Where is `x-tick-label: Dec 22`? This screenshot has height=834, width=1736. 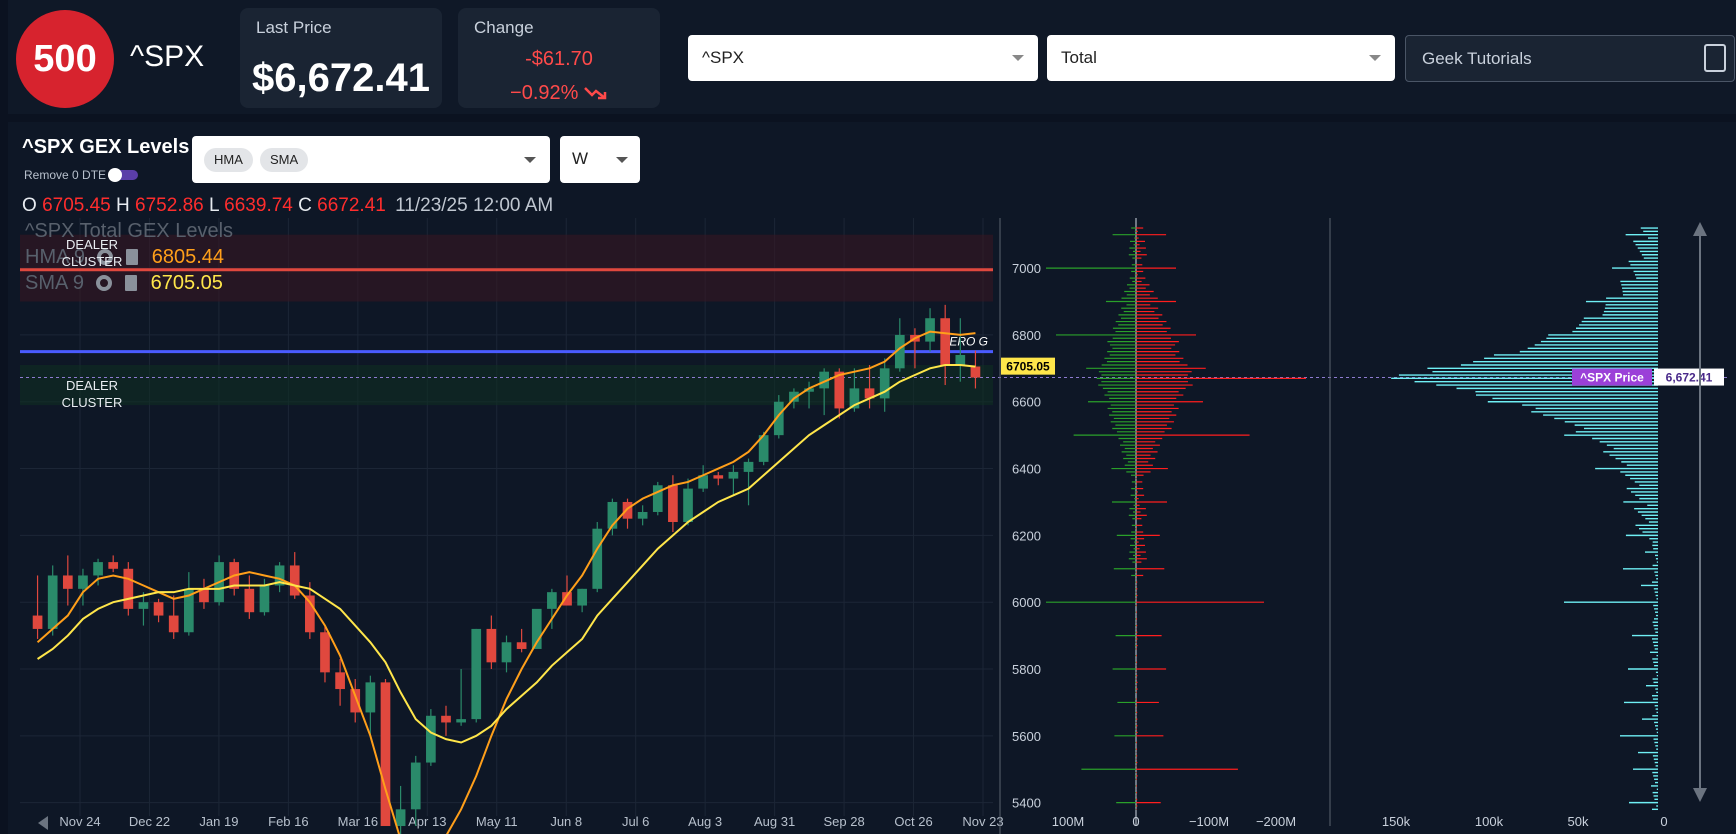
x-tick-label: Dec 22 is located at coordinates (149, 821).